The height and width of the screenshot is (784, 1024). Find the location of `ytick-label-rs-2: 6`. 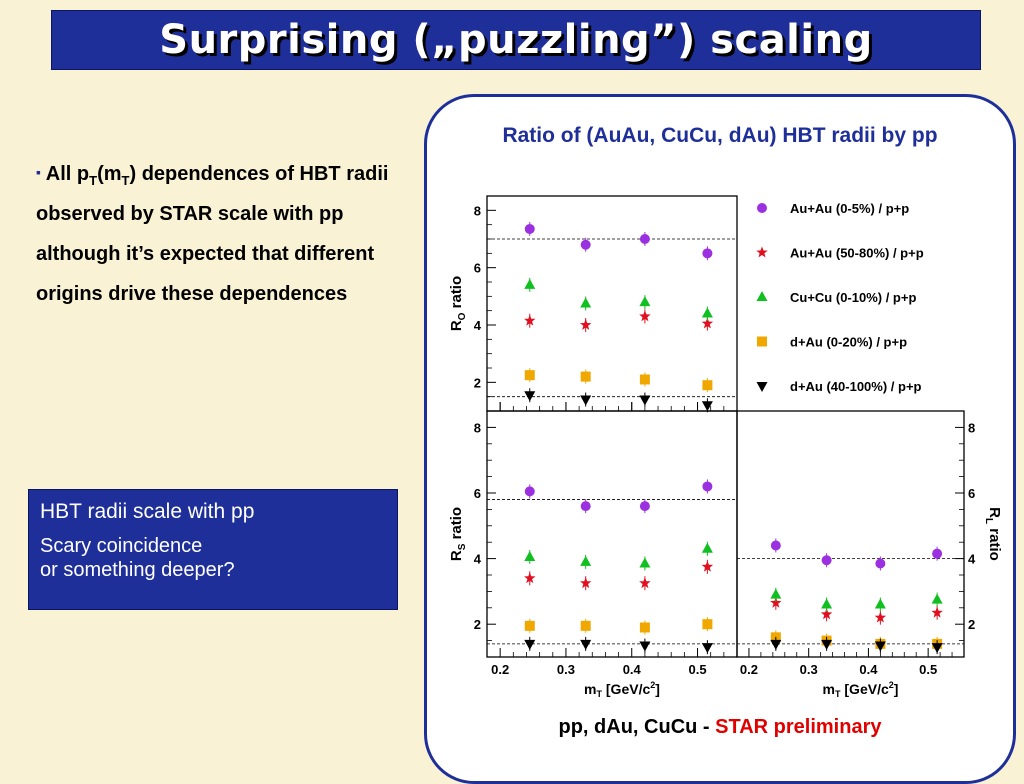

ytick-label-rs-2: 6 is located at coordinates (477, 493).